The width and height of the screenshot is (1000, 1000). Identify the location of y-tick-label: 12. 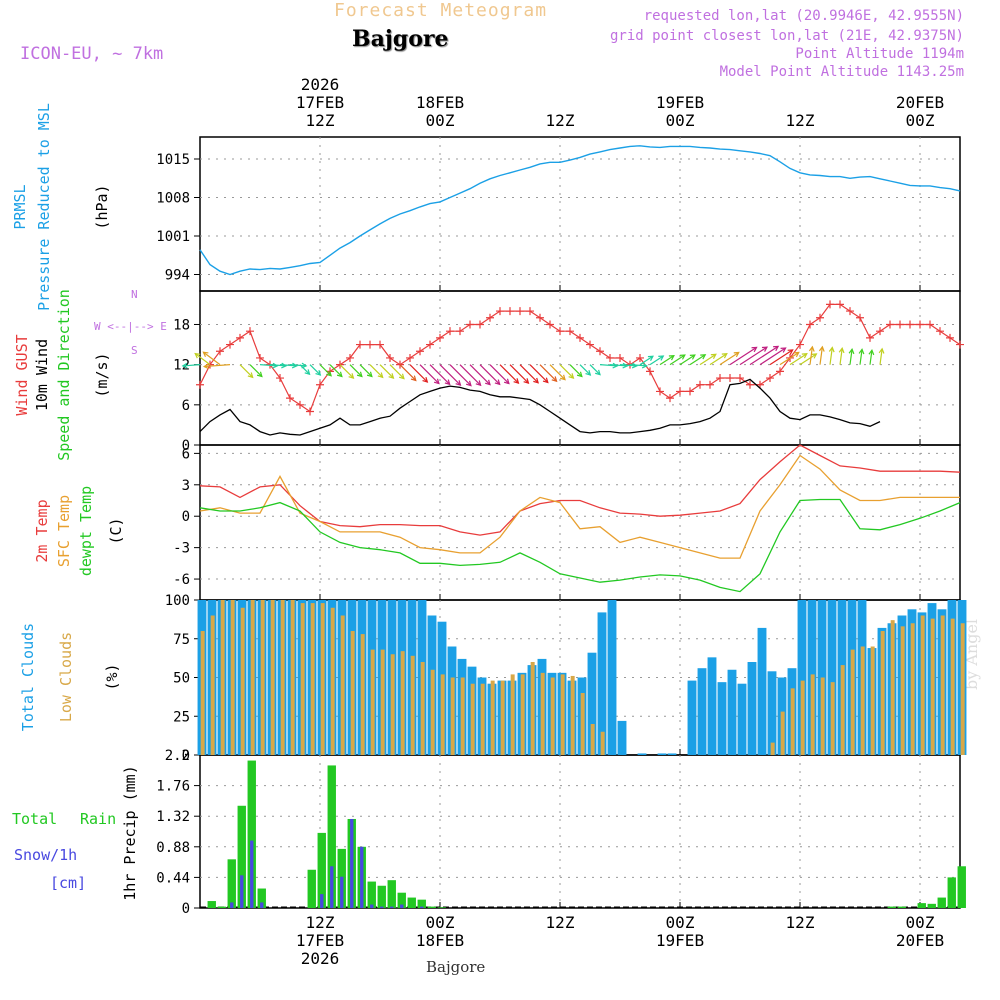
(181, 366).